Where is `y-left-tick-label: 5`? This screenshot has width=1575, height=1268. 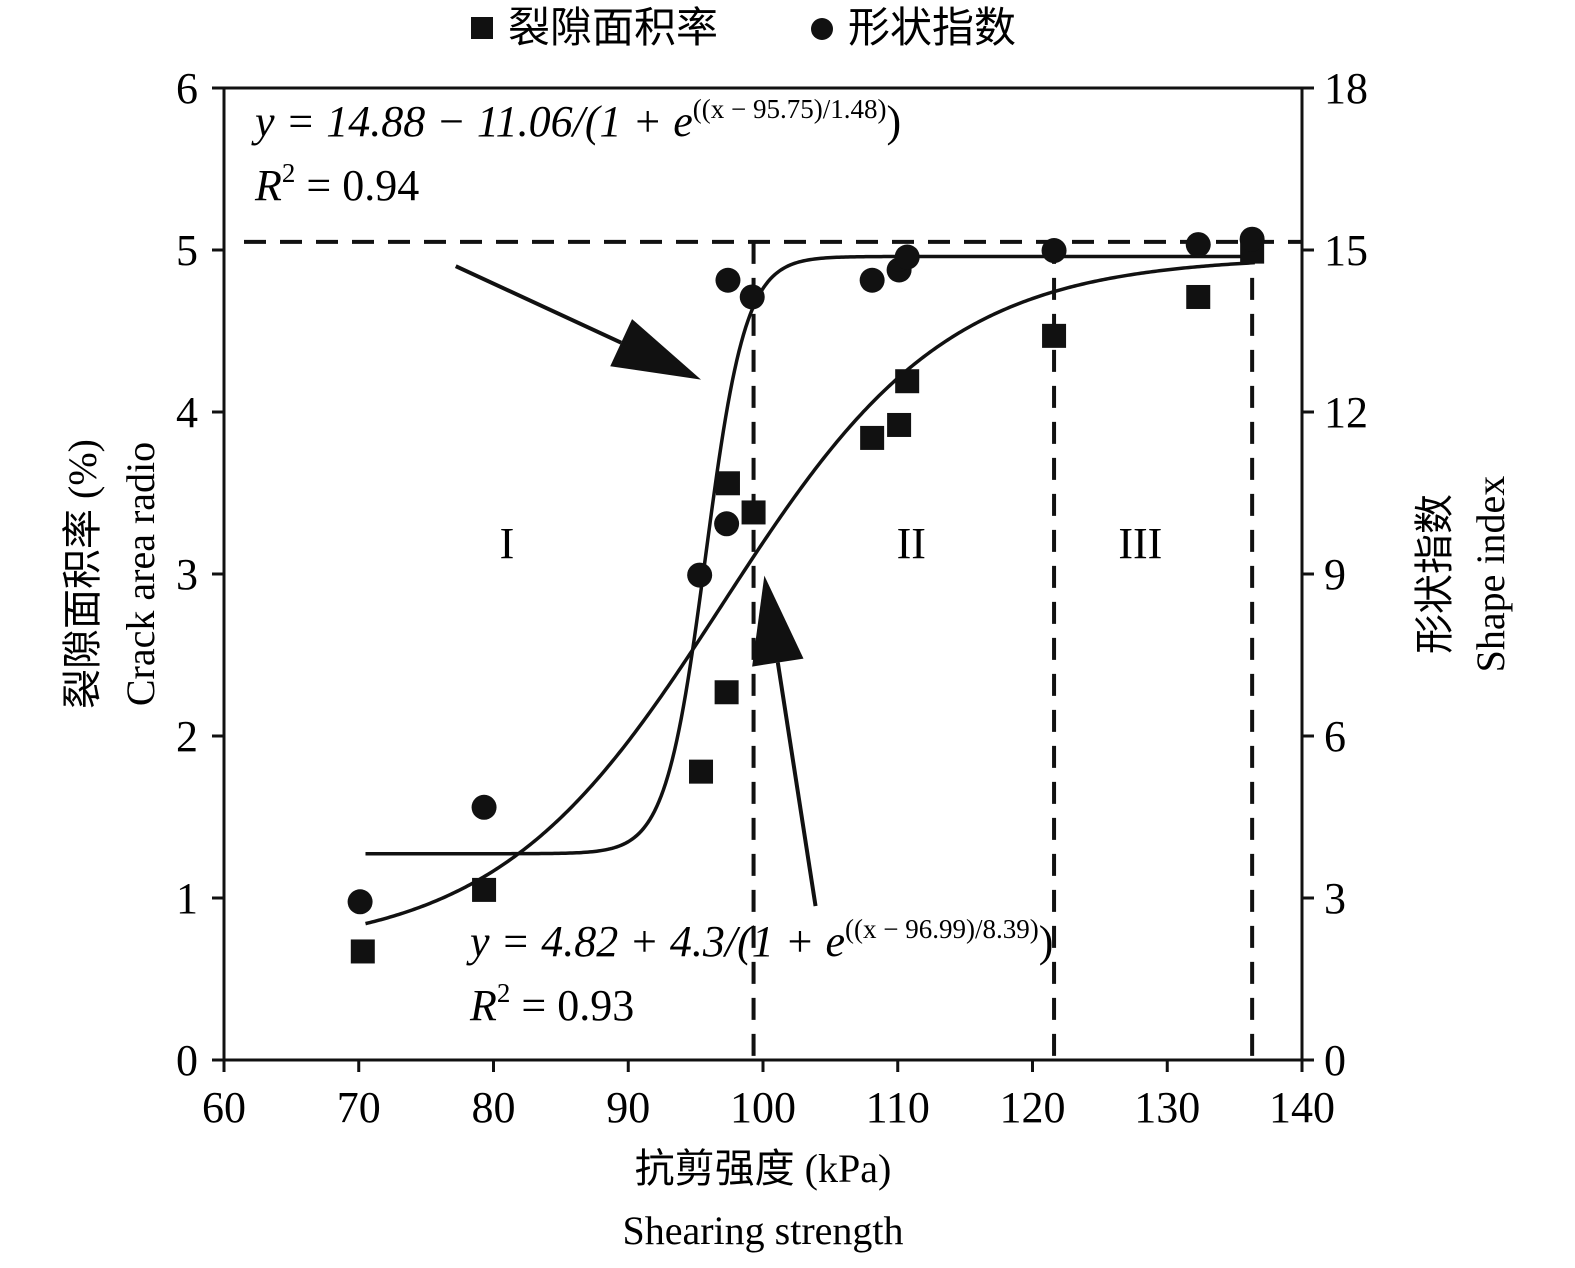
y-left-tick-label: 5 is located at coordinates (187, 250).